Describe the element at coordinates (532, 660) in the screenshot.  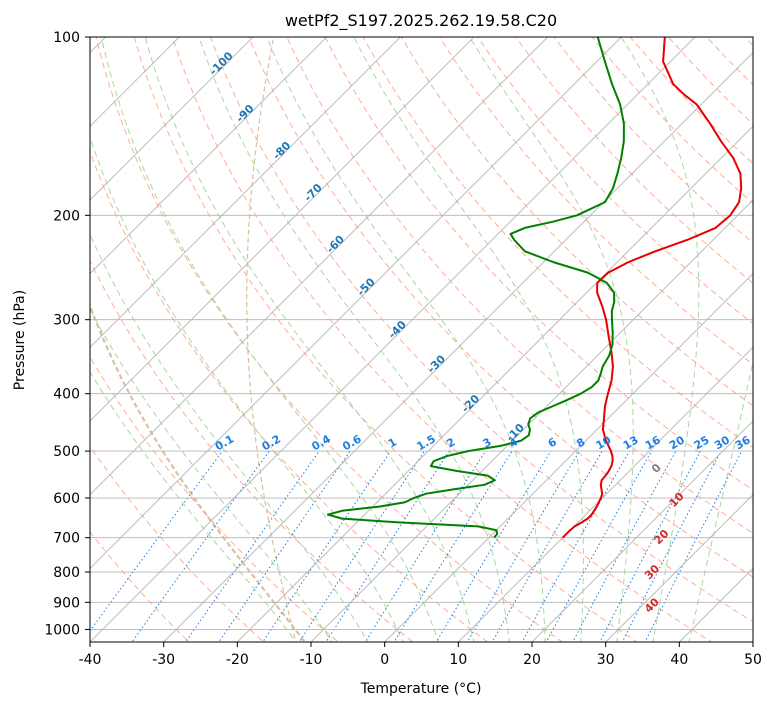
I see `x-tick-label: 20` at that location.